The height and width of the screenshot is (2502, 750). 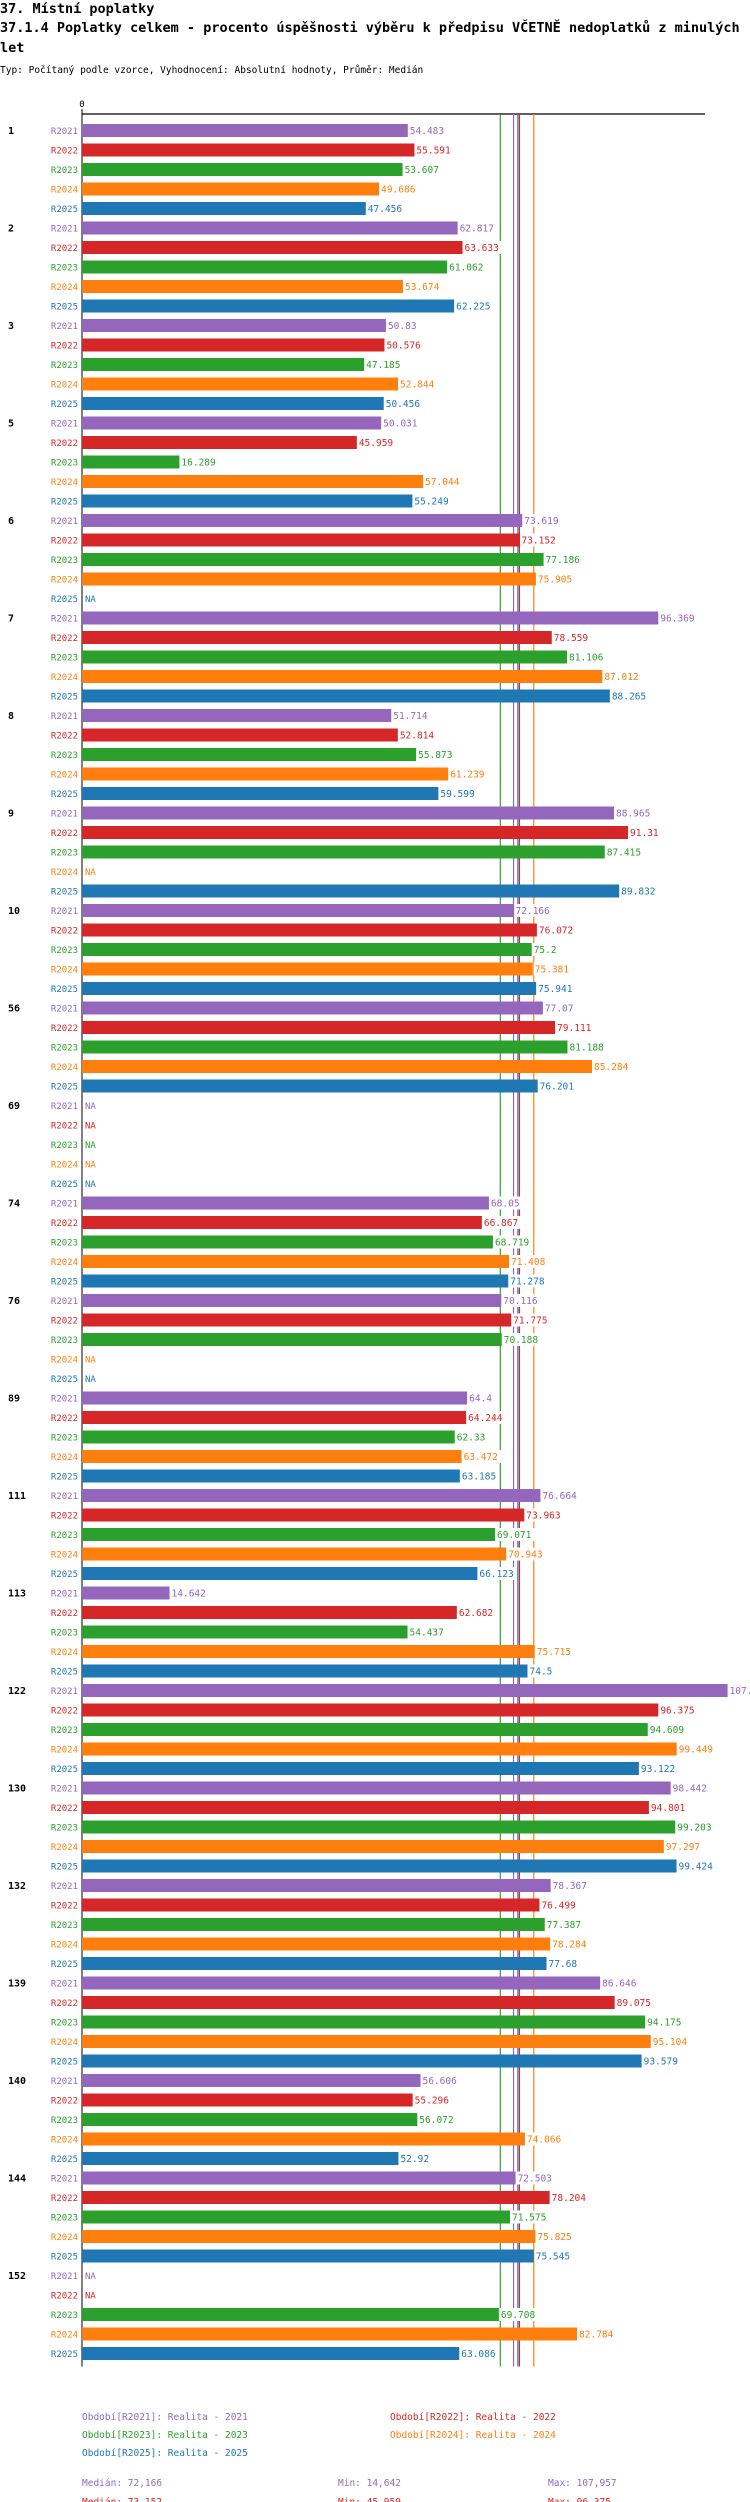 What do you see at coordinates (505, 1204) in the screenshot?
I see `data-label: 68.05` at bounding box center [505, 1204].